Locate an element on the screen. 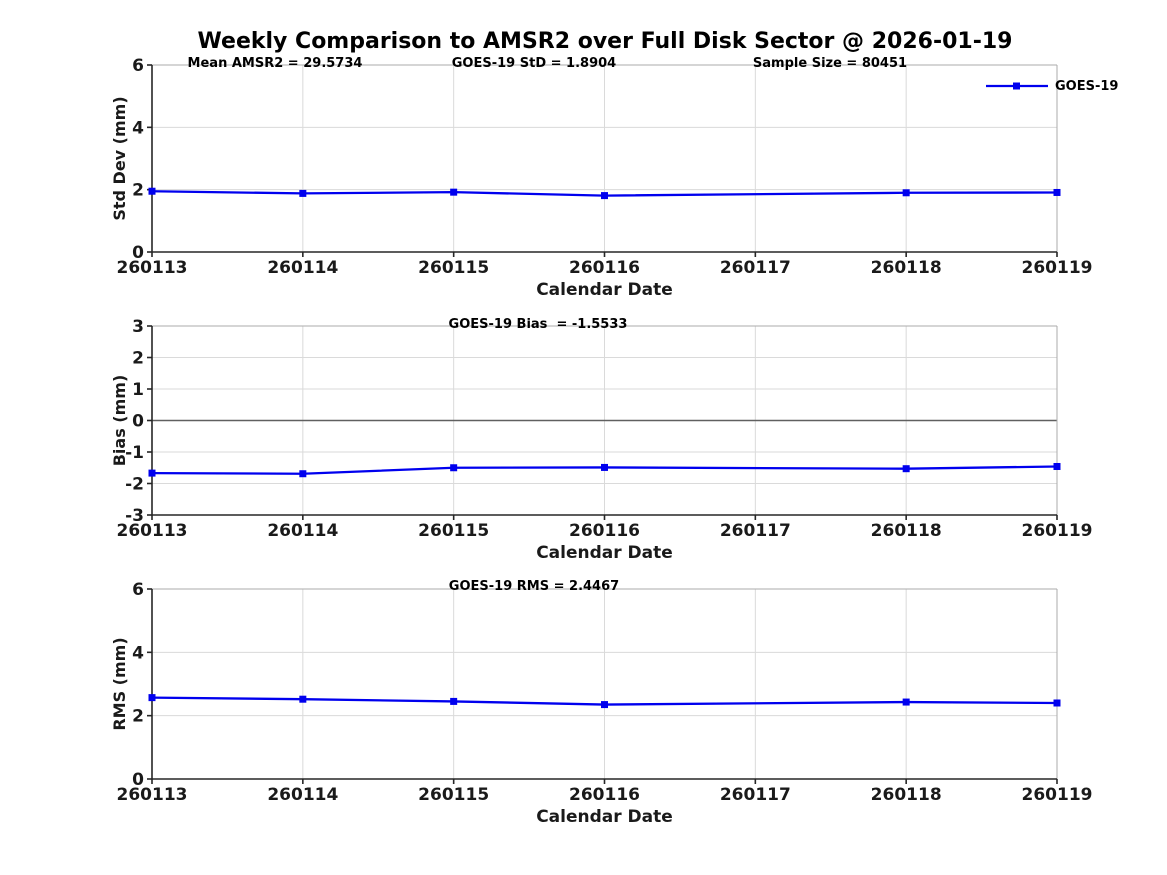 This screenshot has height=875, width=1167. series-line-stddev is located at coordinates (604, 193).